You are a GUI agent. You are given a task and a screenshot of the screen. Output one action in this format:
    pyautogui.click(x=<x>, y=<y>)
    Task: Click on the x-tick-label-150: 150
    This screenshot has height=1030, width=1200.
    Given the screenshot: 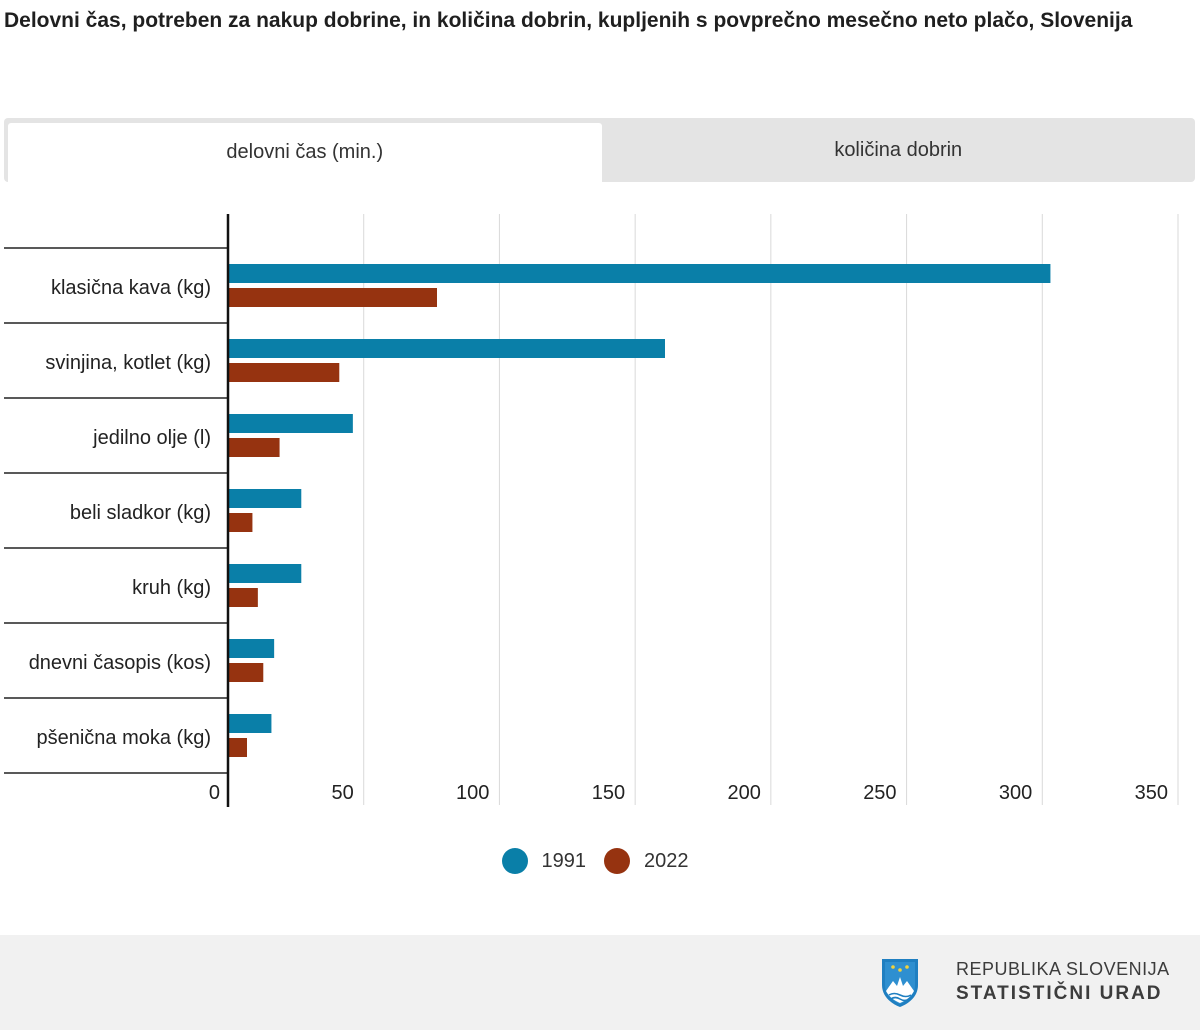 What is the action you would take?
    pyautogui.click(x=608, y=793)
    